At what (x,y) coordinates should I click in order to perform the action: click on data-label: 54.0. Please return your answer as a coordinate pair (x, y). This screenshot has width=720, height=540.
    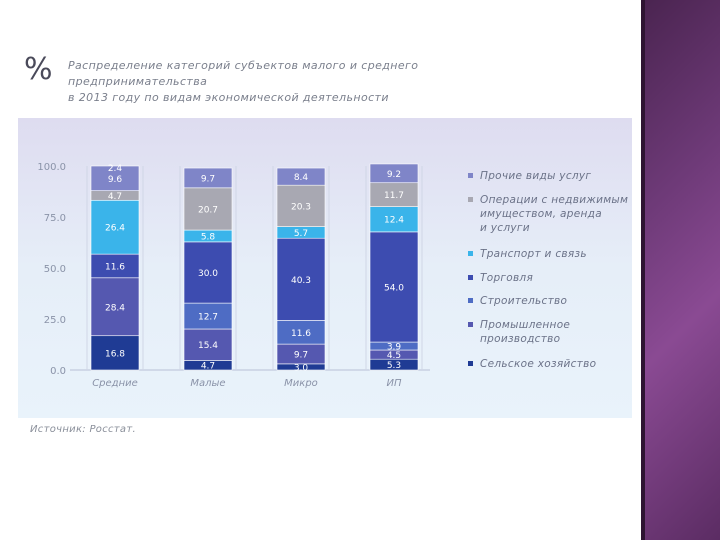
    Looking at the image, I should click on (394, 288).